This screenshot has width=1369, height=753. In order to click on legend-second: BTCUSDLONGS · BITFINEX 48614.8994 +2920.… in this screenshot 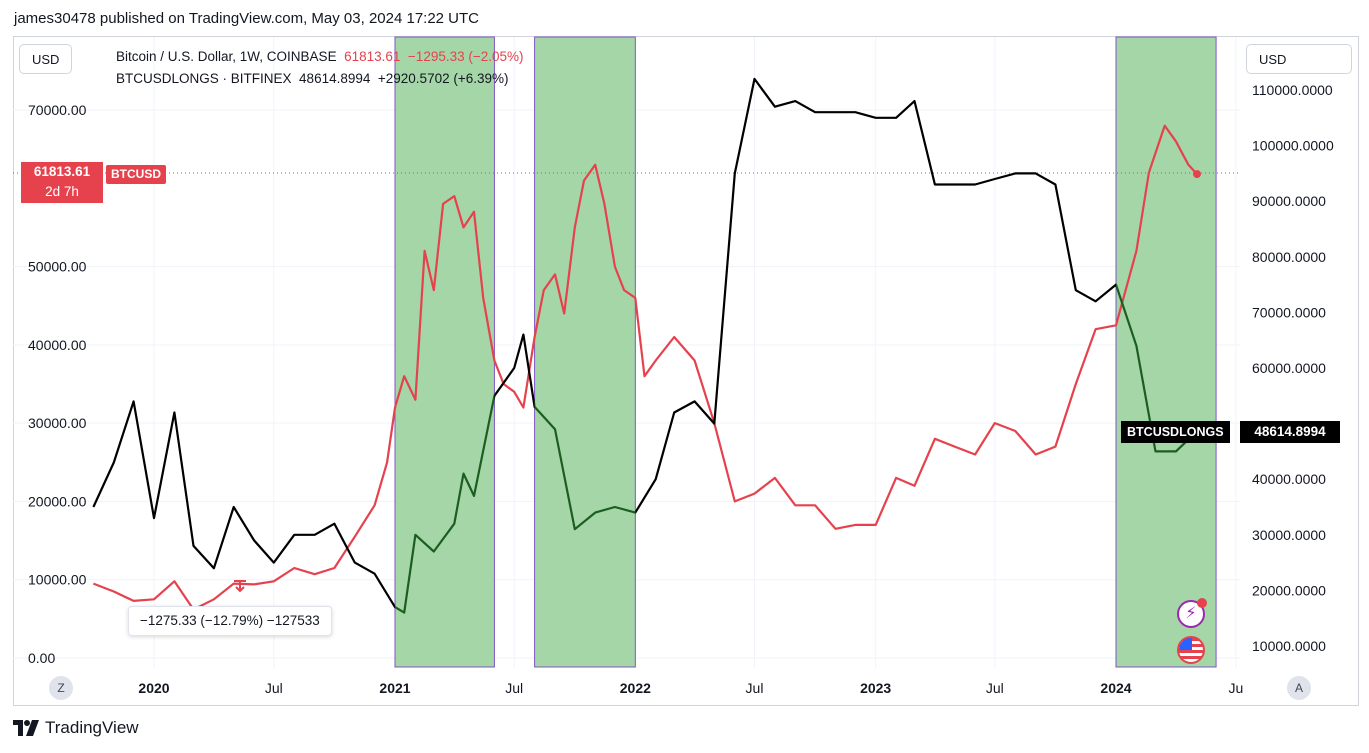, I will do `click(312, 78)`.